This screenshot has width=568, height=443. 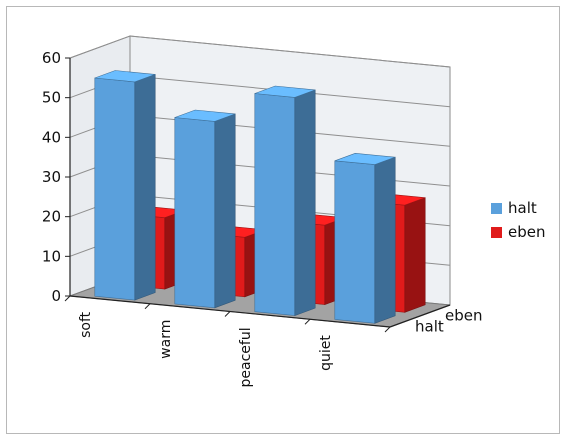 What do you see at coordinates (51, 256) in the screenshot?
I see `y-tick-label-1: 10` at bounding box center [51, 256].